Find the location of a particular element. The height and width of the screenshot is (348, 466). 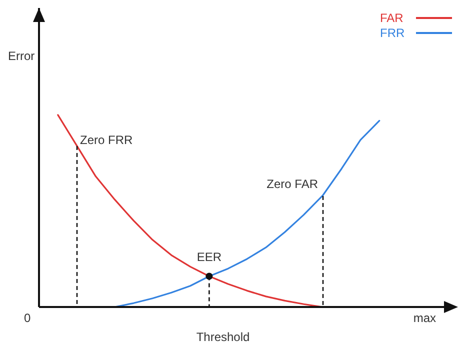

annotation: Zero FAR is located at coordinates (292, 184).